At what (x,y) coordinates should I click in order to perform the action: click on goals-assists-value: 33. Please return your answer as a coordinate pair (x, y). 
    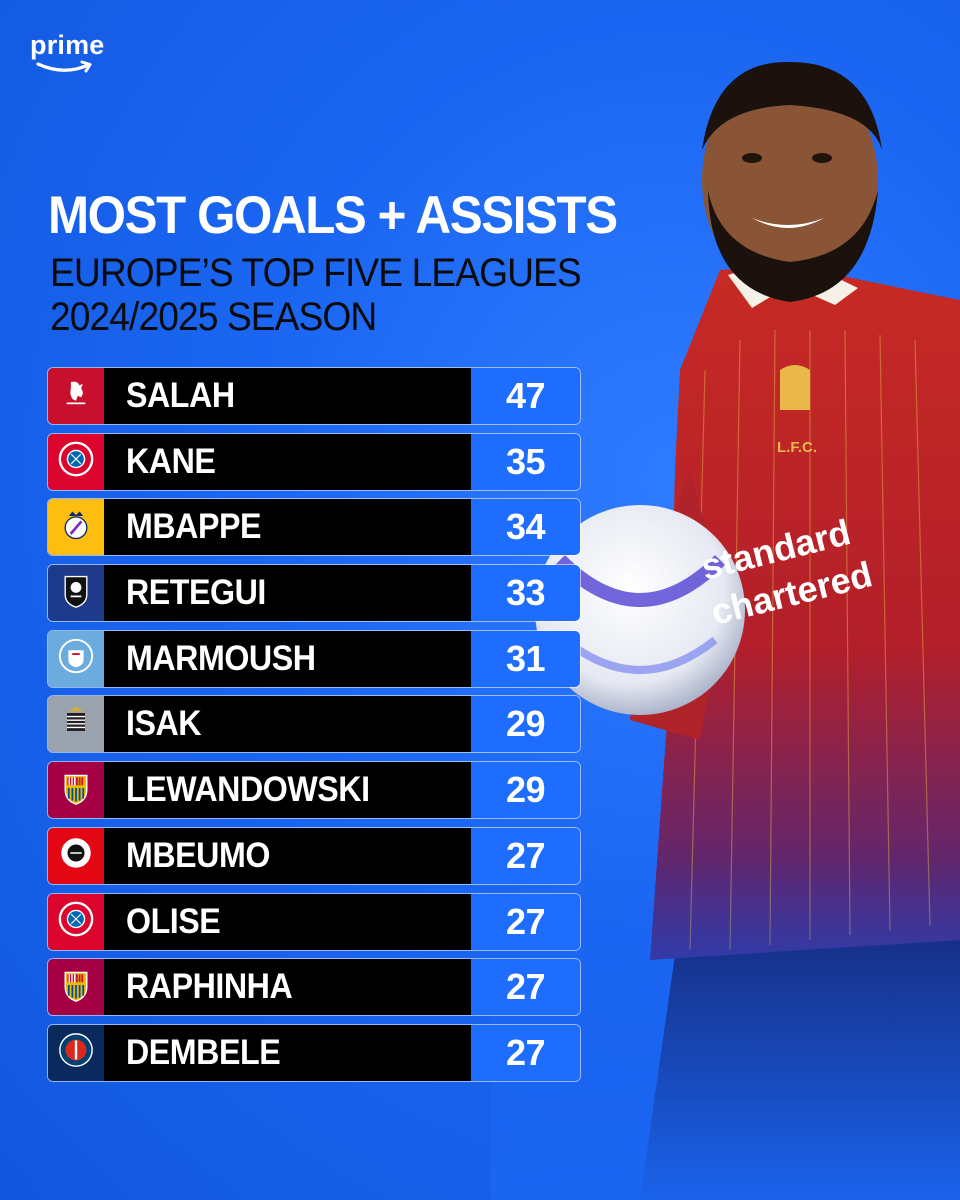
    Looking at the image, I should click on (525, 593).